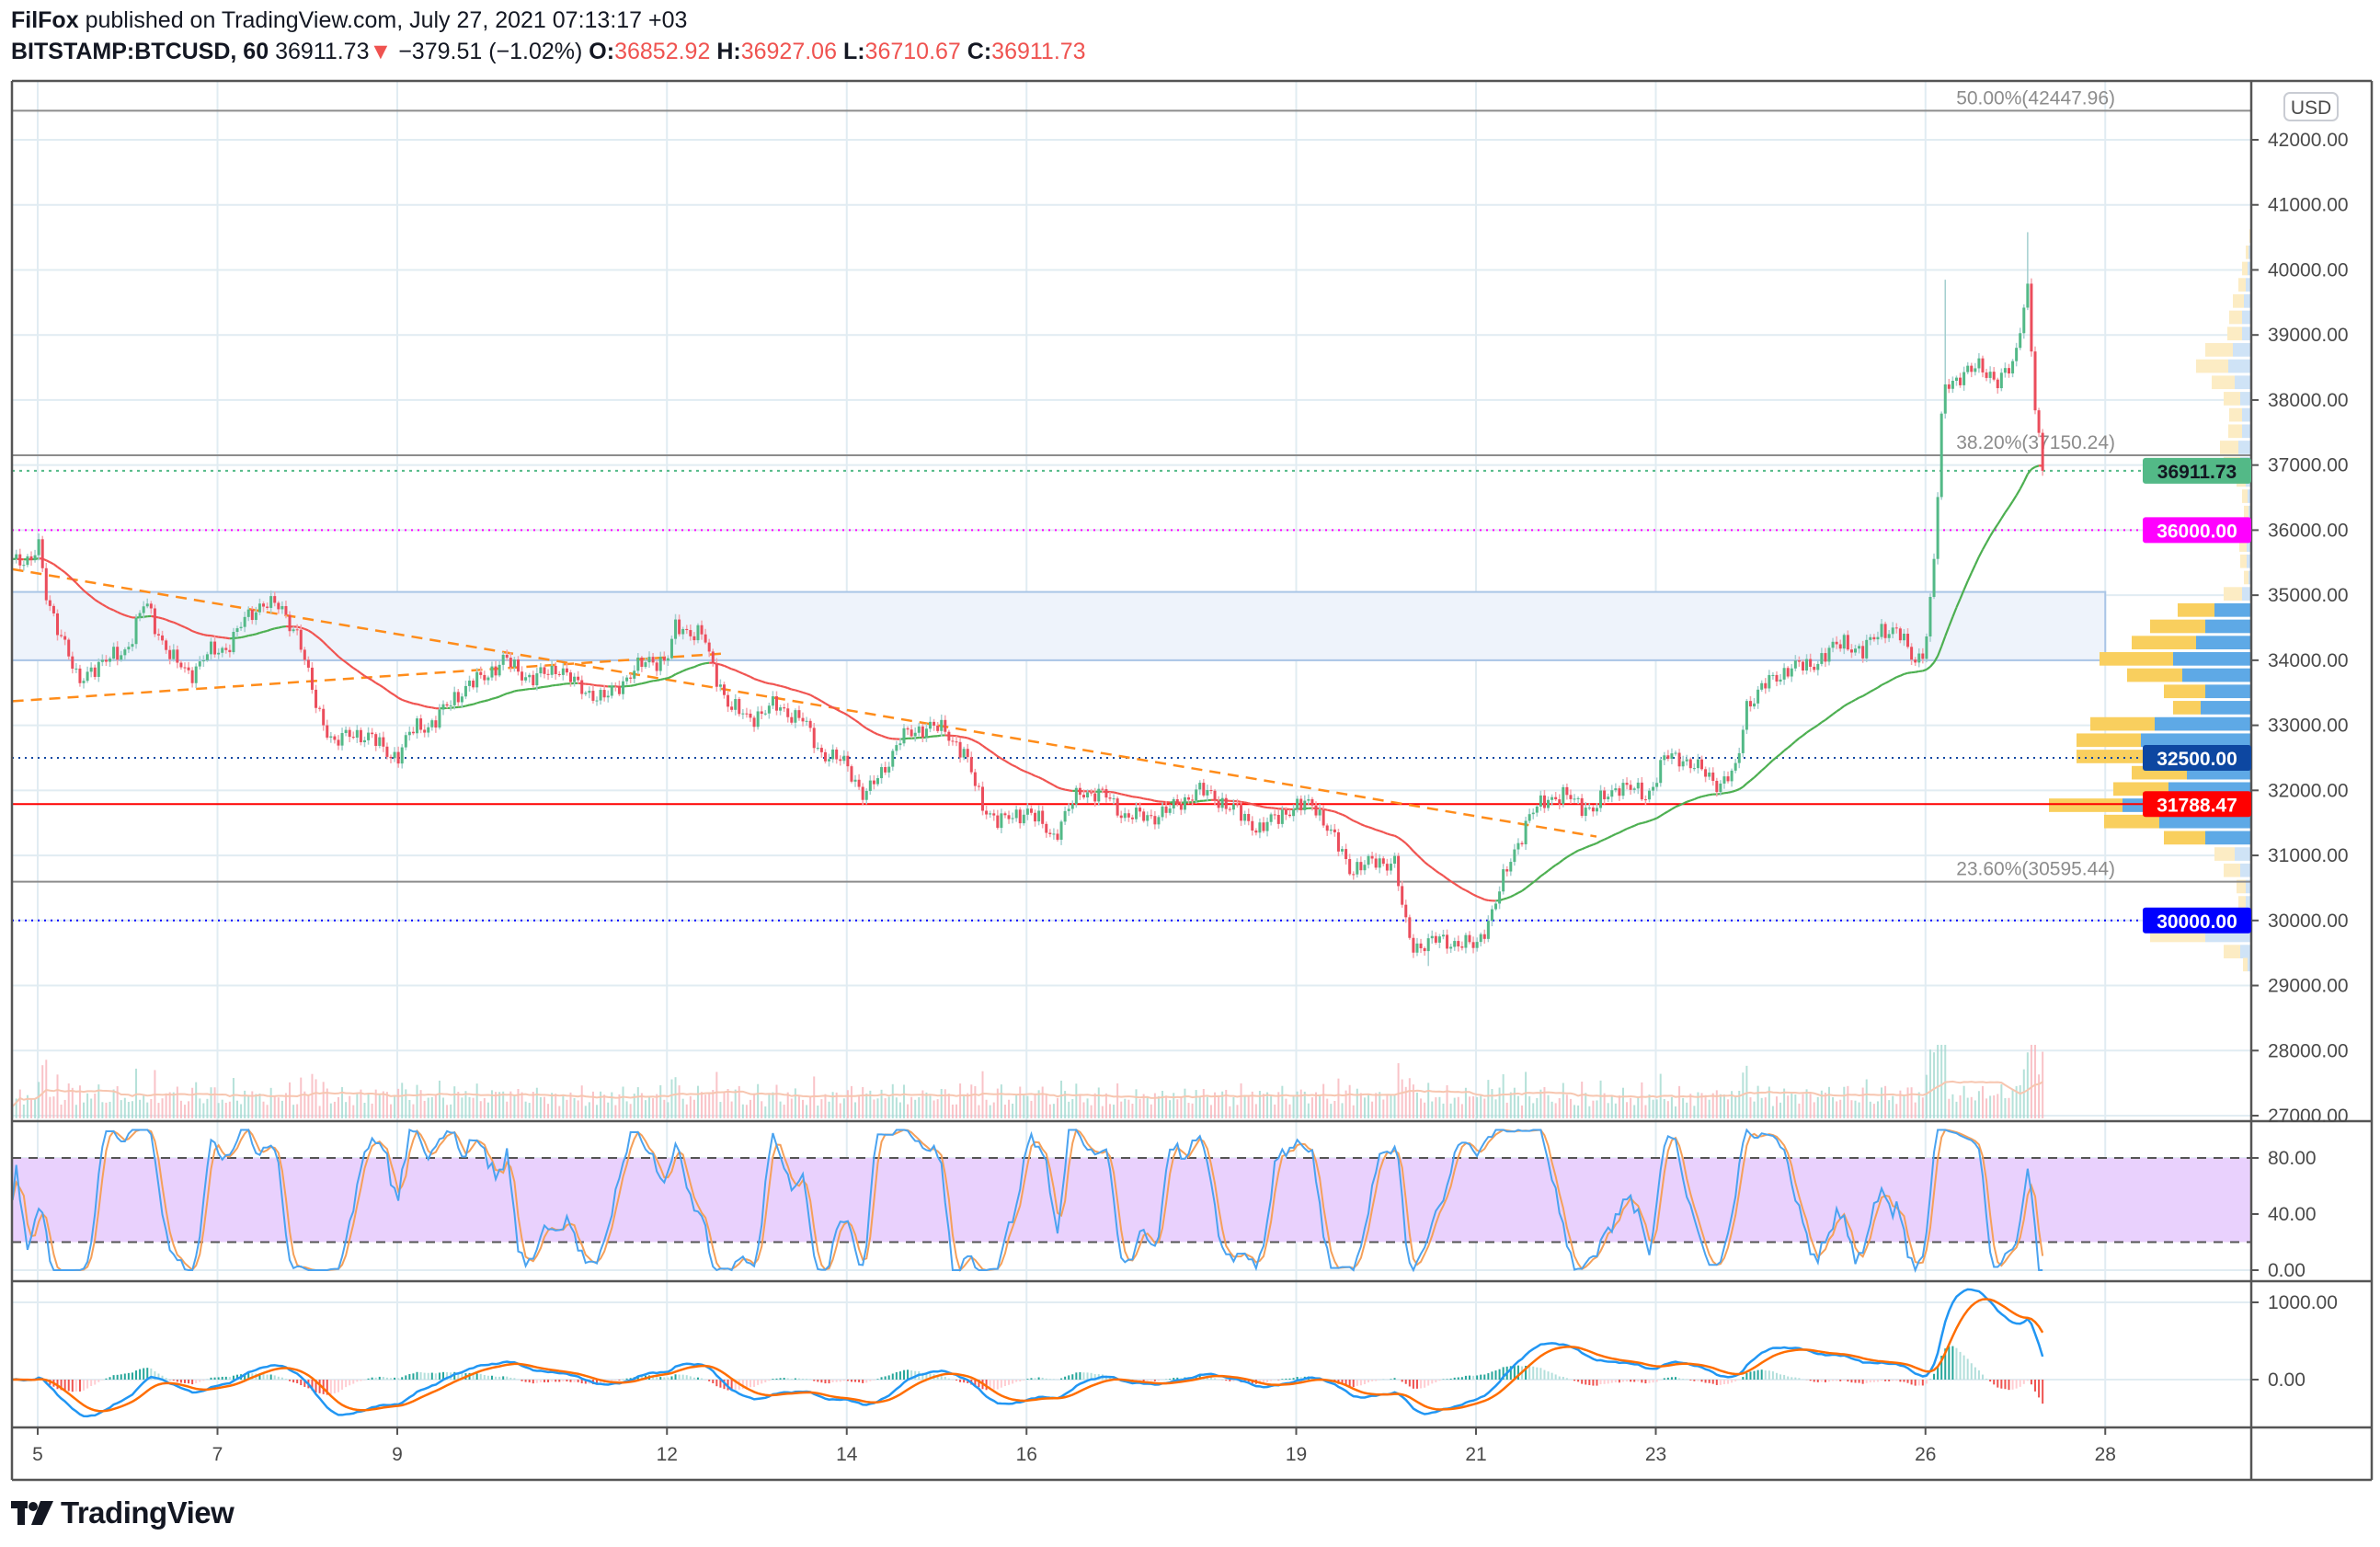 The image size is (2380, 1547). What do you see at coordinates (2197, 920) in the screenshot?
I see `price-tag` at bounding box center [2197, 920].